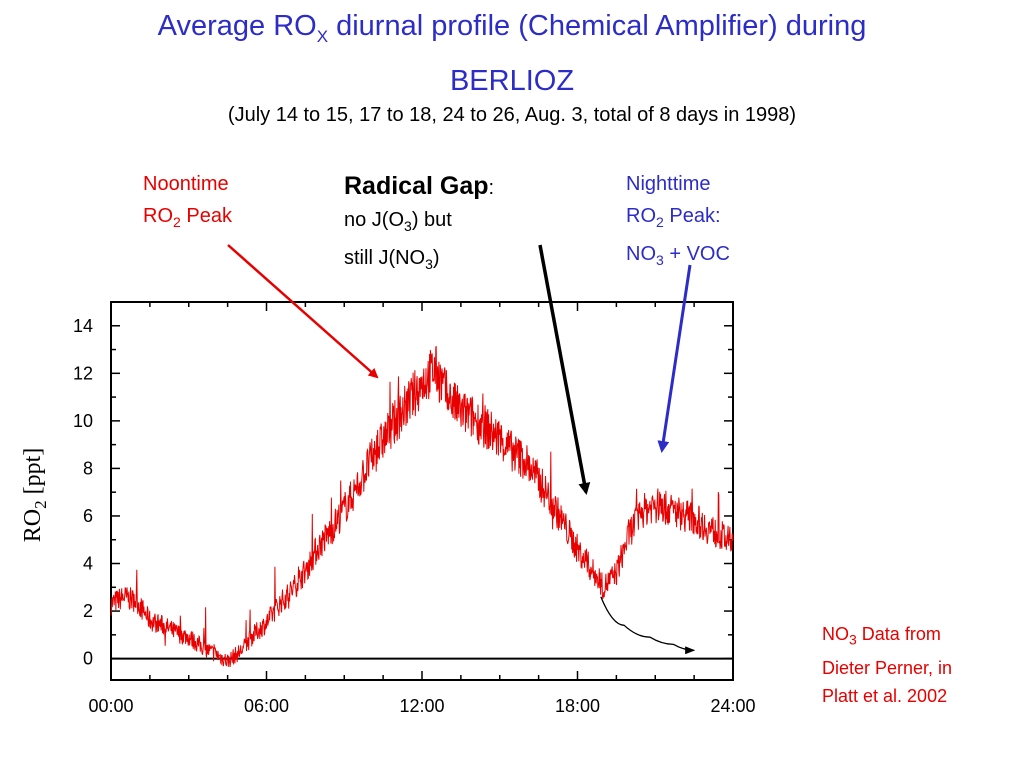  What do you see at coordinates (491, 188) in the screenshot?
I see `gap-colon: :` at bounding box center [491, 188].